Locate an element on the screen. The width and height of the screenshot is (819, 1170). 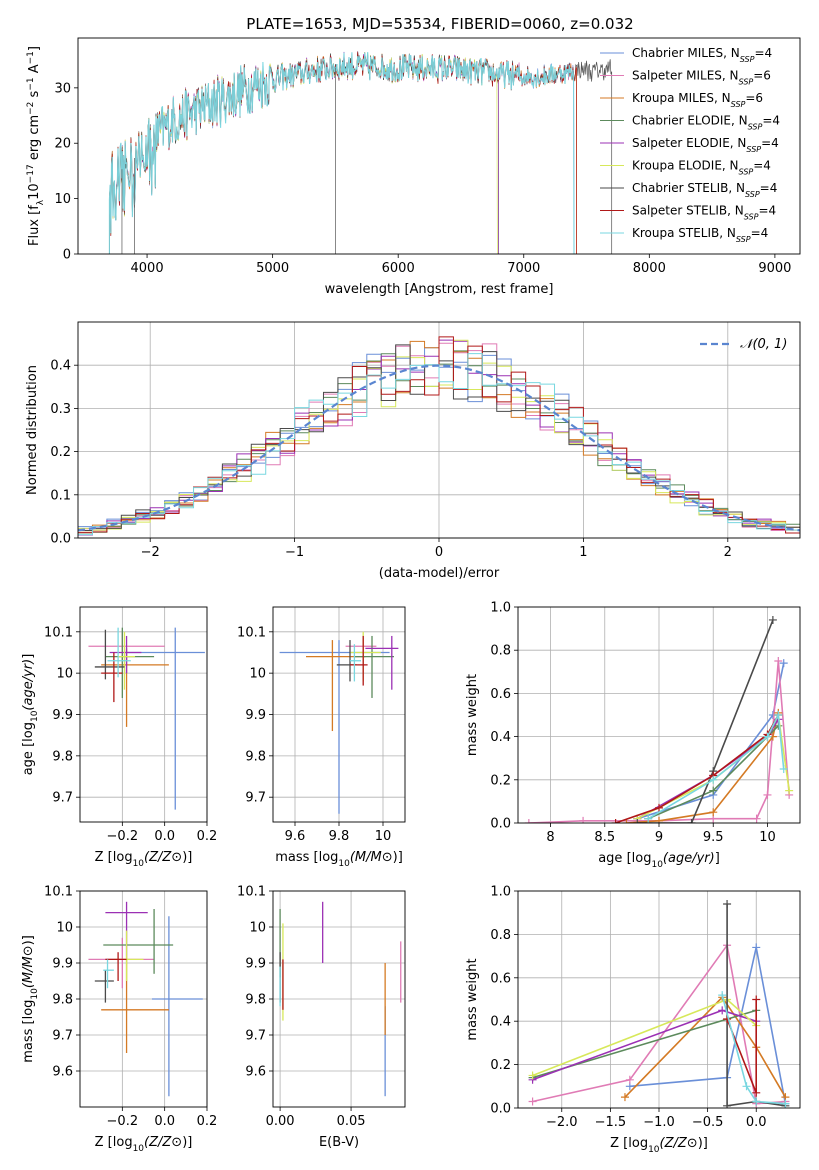
legend-label: Chabrier STELIB, NSSP=4 is located at coordinates (704, 190).